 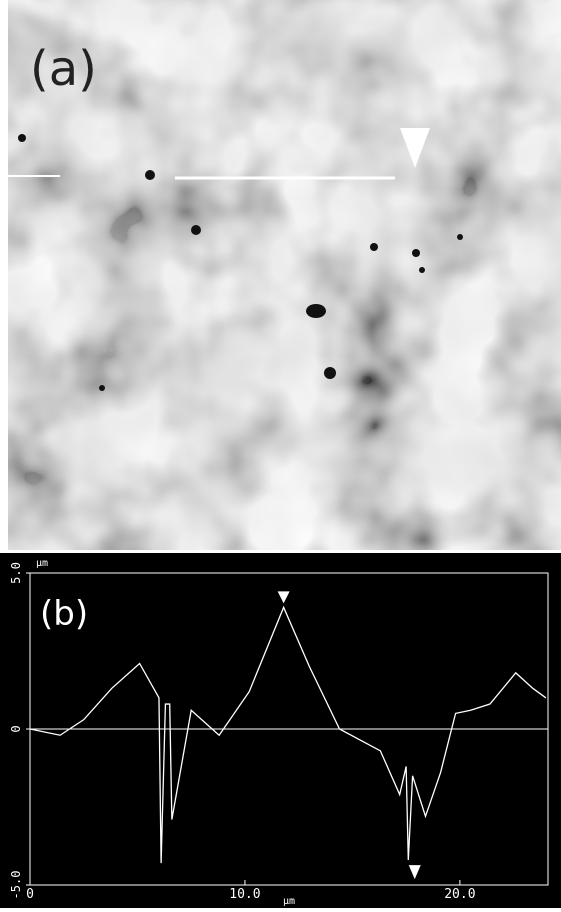 I want to click on x-tick-label: 0, so click(x=30, y=894).